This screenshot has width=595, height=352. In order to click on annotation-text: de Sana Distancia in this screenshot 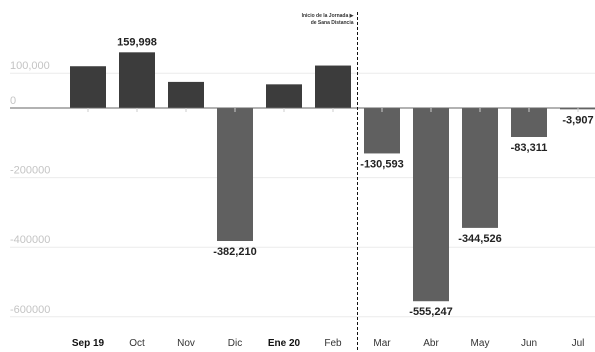, I will do `click(332, 23)`.